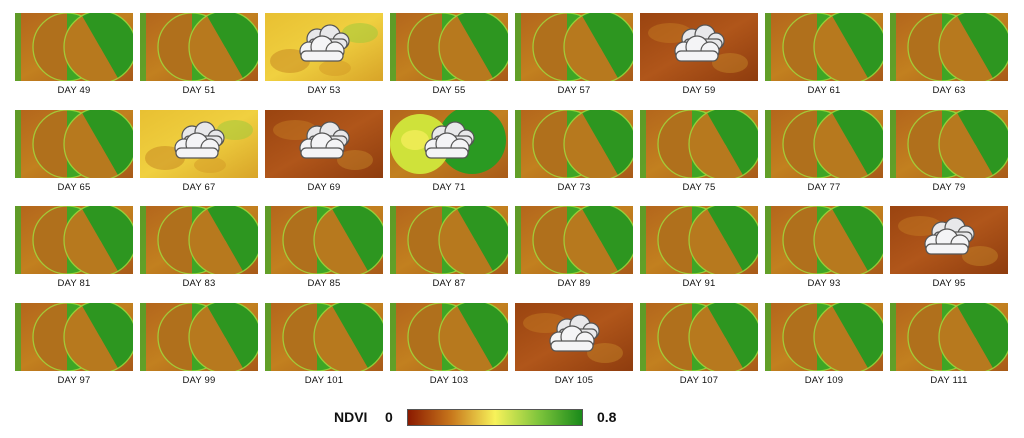 This screenshot has height=438, width=1024. Describe the element at coordinates (949, 187) in the screenshot. I see `day-label: DAY 79` at that location.